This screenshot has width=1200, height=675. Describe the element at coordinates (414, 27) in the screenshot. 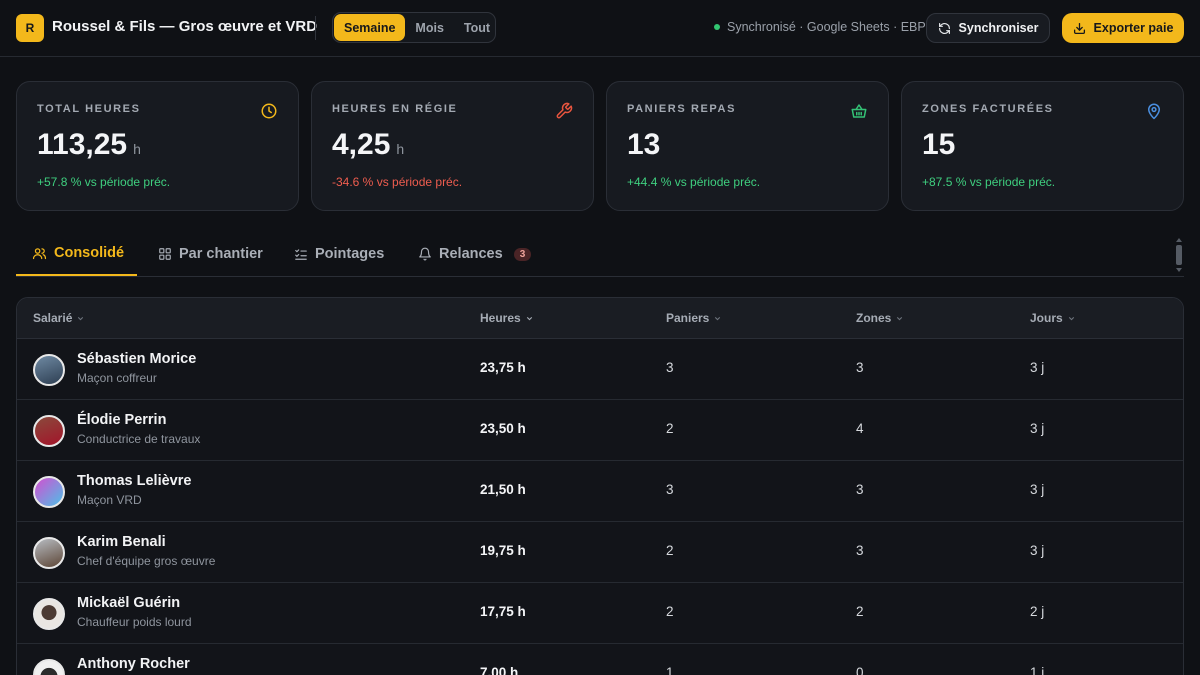

I see `period-selector: Semaine Mois Tout` at that location.